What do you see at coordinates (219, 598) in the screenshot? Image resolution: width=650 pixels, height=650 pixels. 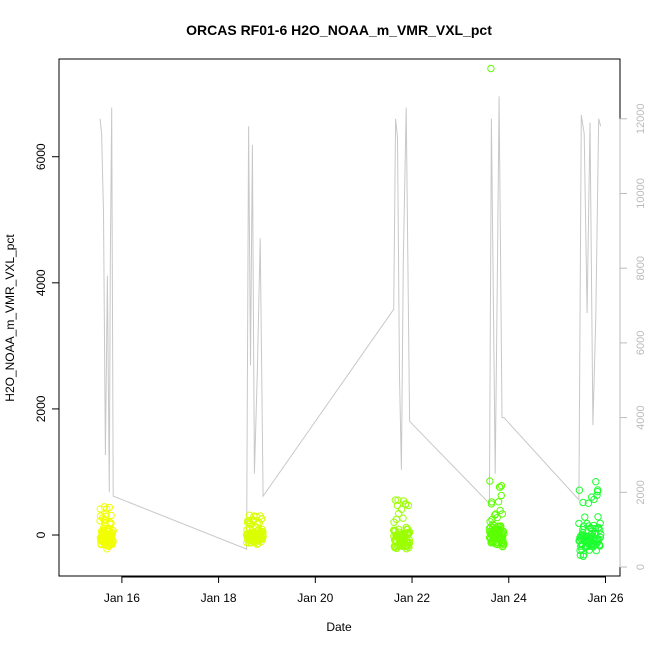 I see `x-tick-label: Jan 18` at bounding box center [219, 598].